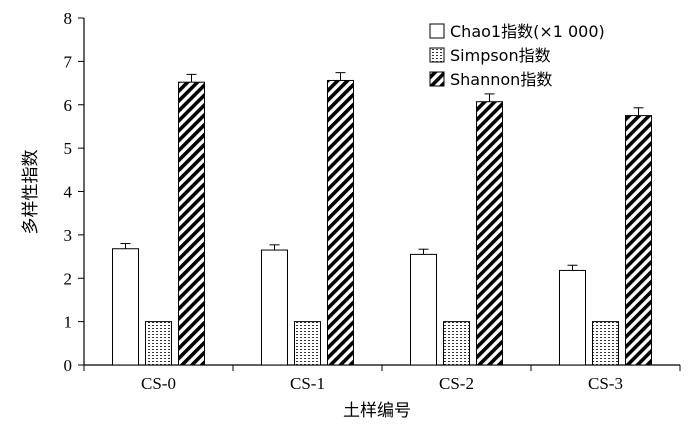 The width and height of the screenshot is (700, 428). I want to click on legend-label: Chao1指数(×1 000), so click(527, 31).